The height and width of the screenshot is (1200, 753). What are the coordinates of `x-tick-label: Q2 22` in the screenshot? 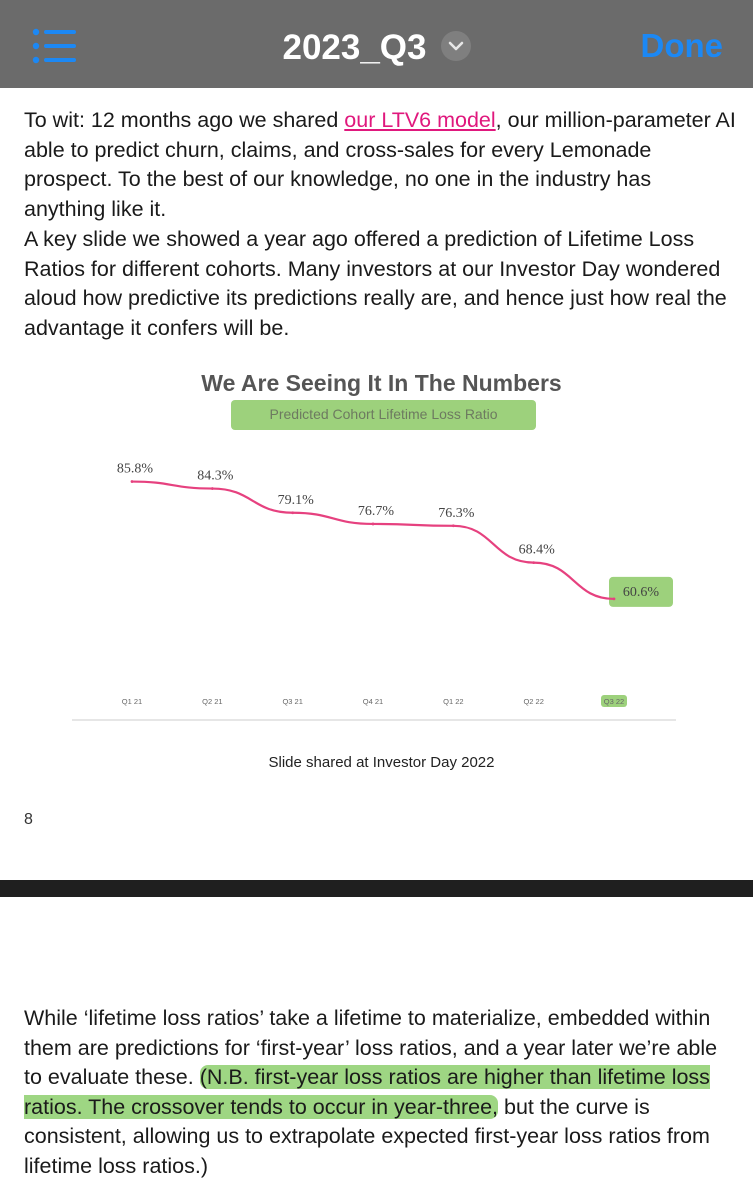 It's located at (533, 701).